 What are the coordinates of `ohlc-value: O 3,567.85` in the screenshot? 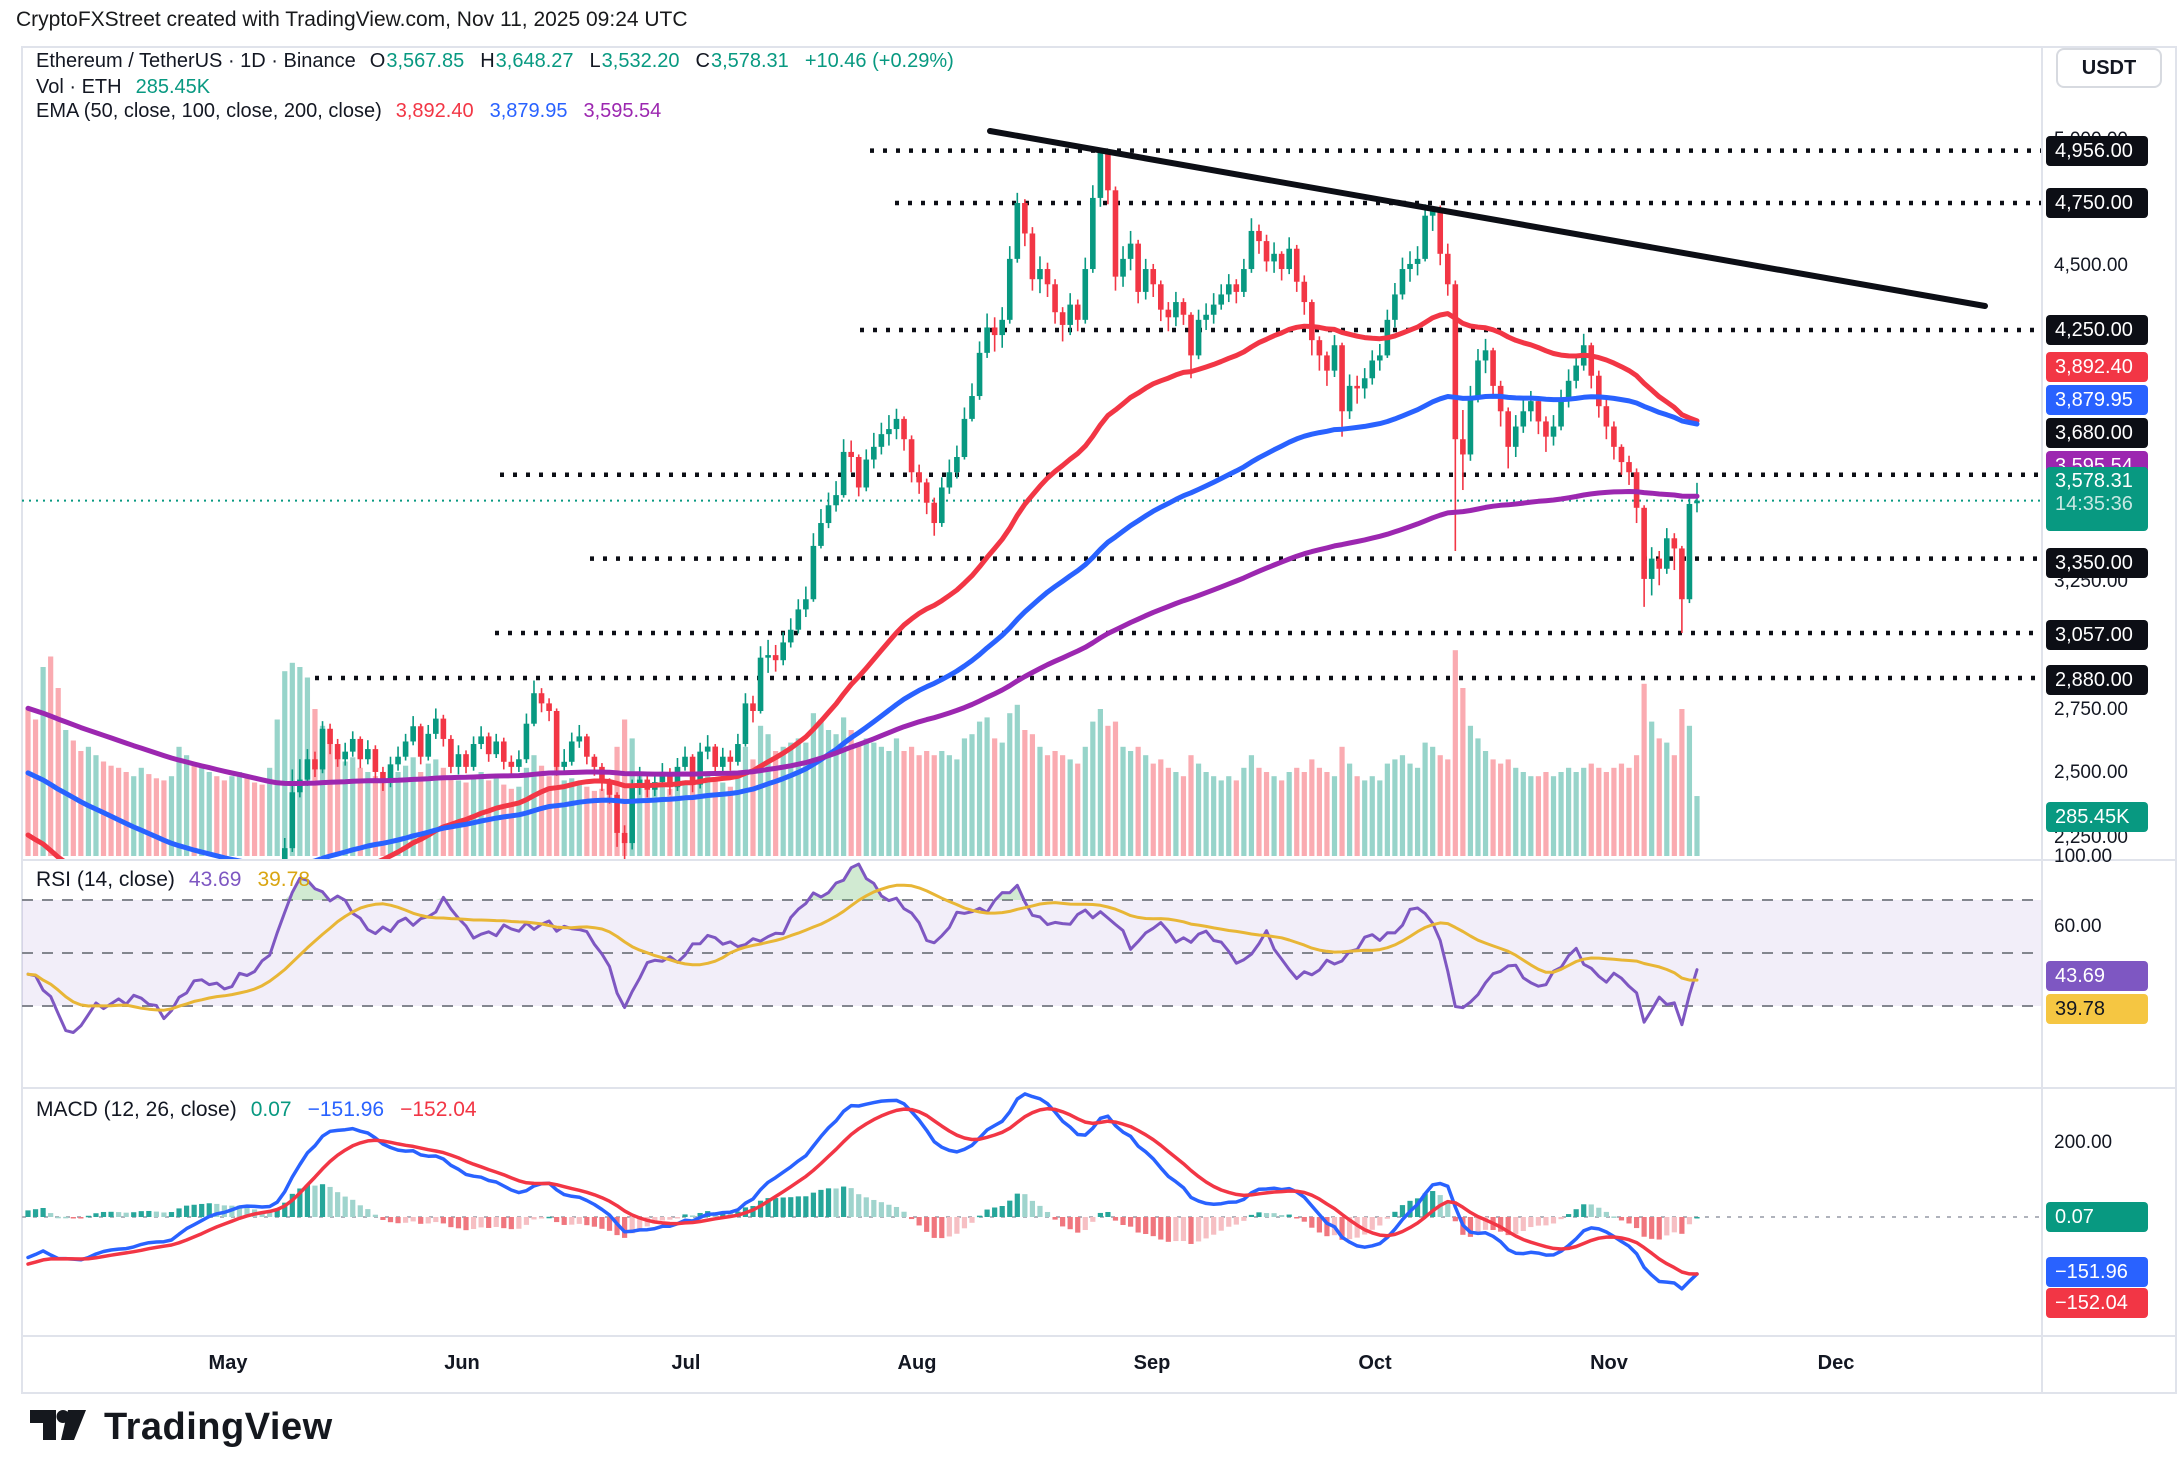 It's located at (417, 61).